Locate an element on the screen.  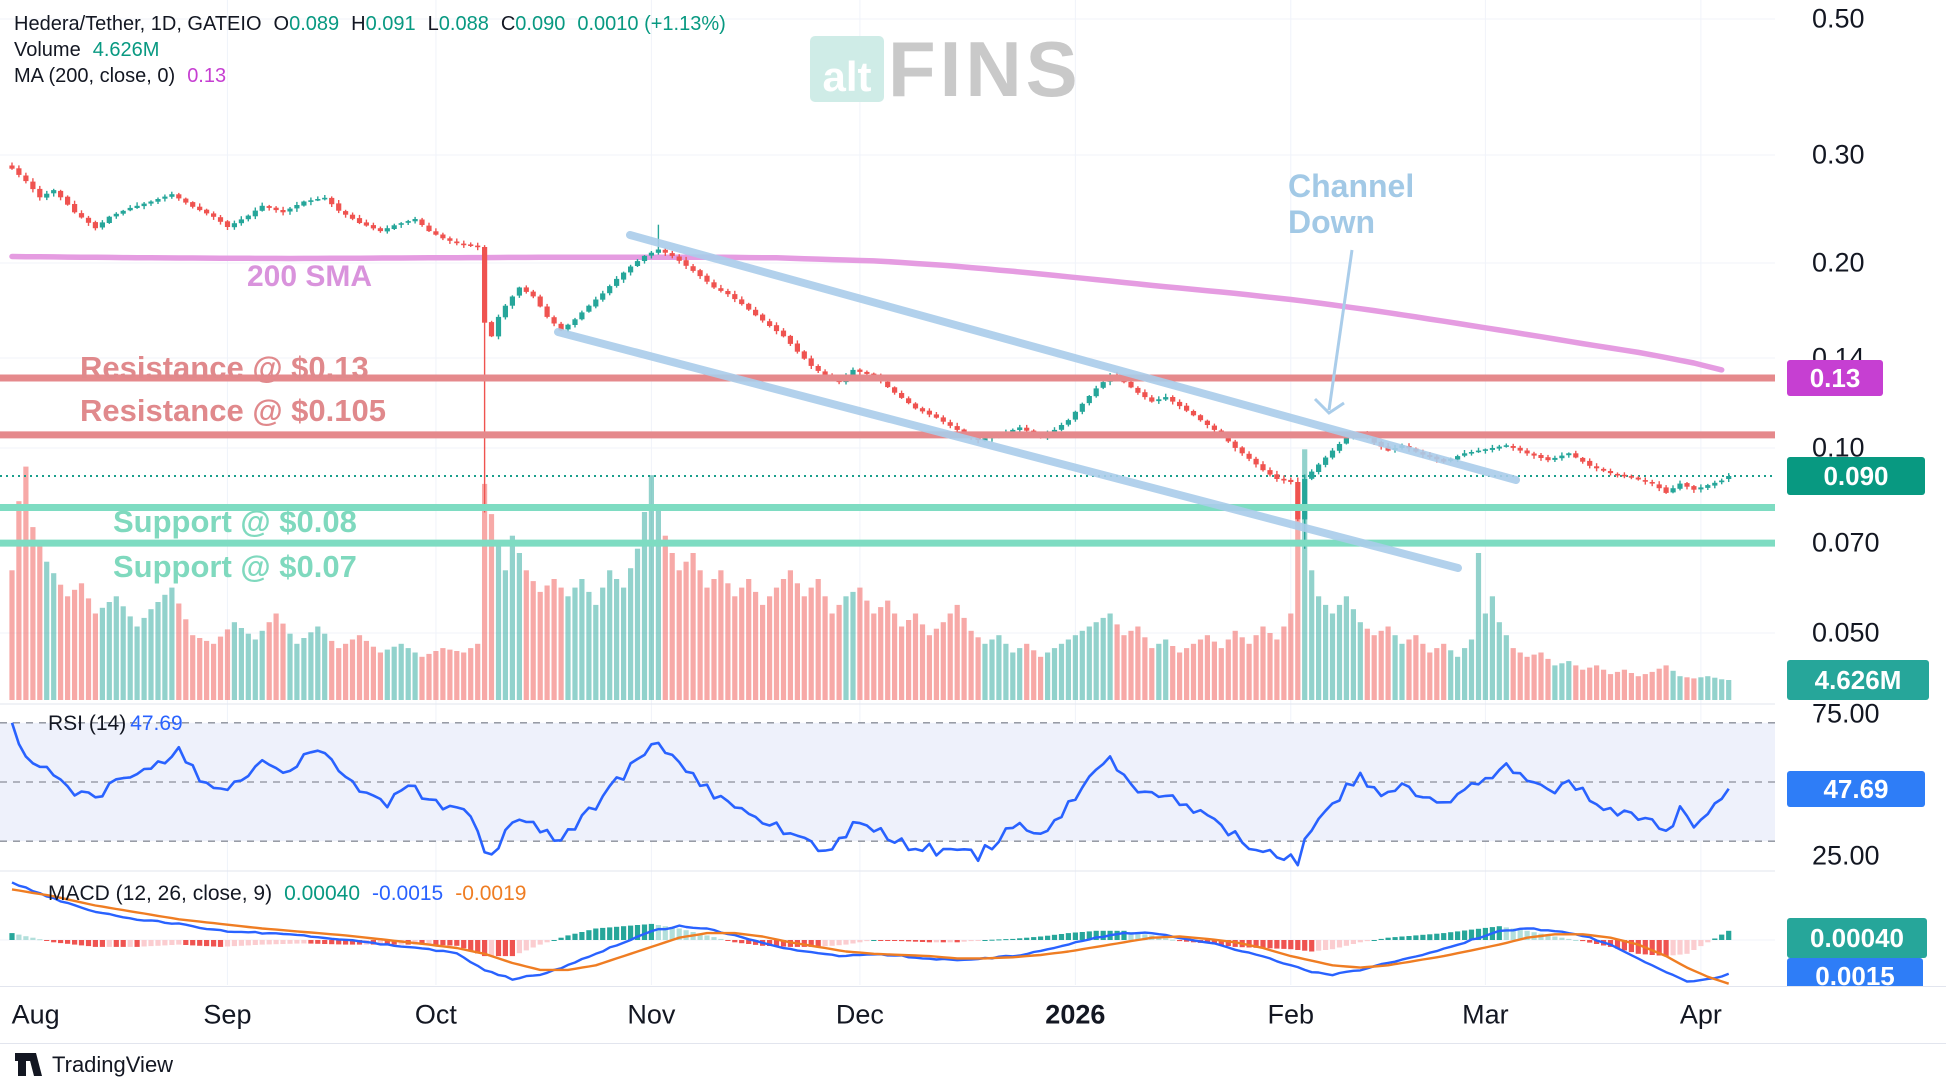
macd-signal-value: -0.0019 is located at coordinates (491, 893).